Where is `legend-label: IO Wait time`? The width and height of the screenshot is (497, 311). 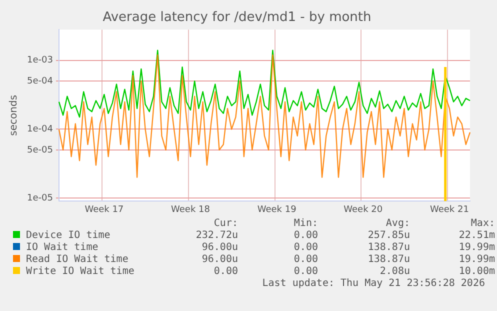 legend-label: IO Wait time is located at coordinates (62, 248).